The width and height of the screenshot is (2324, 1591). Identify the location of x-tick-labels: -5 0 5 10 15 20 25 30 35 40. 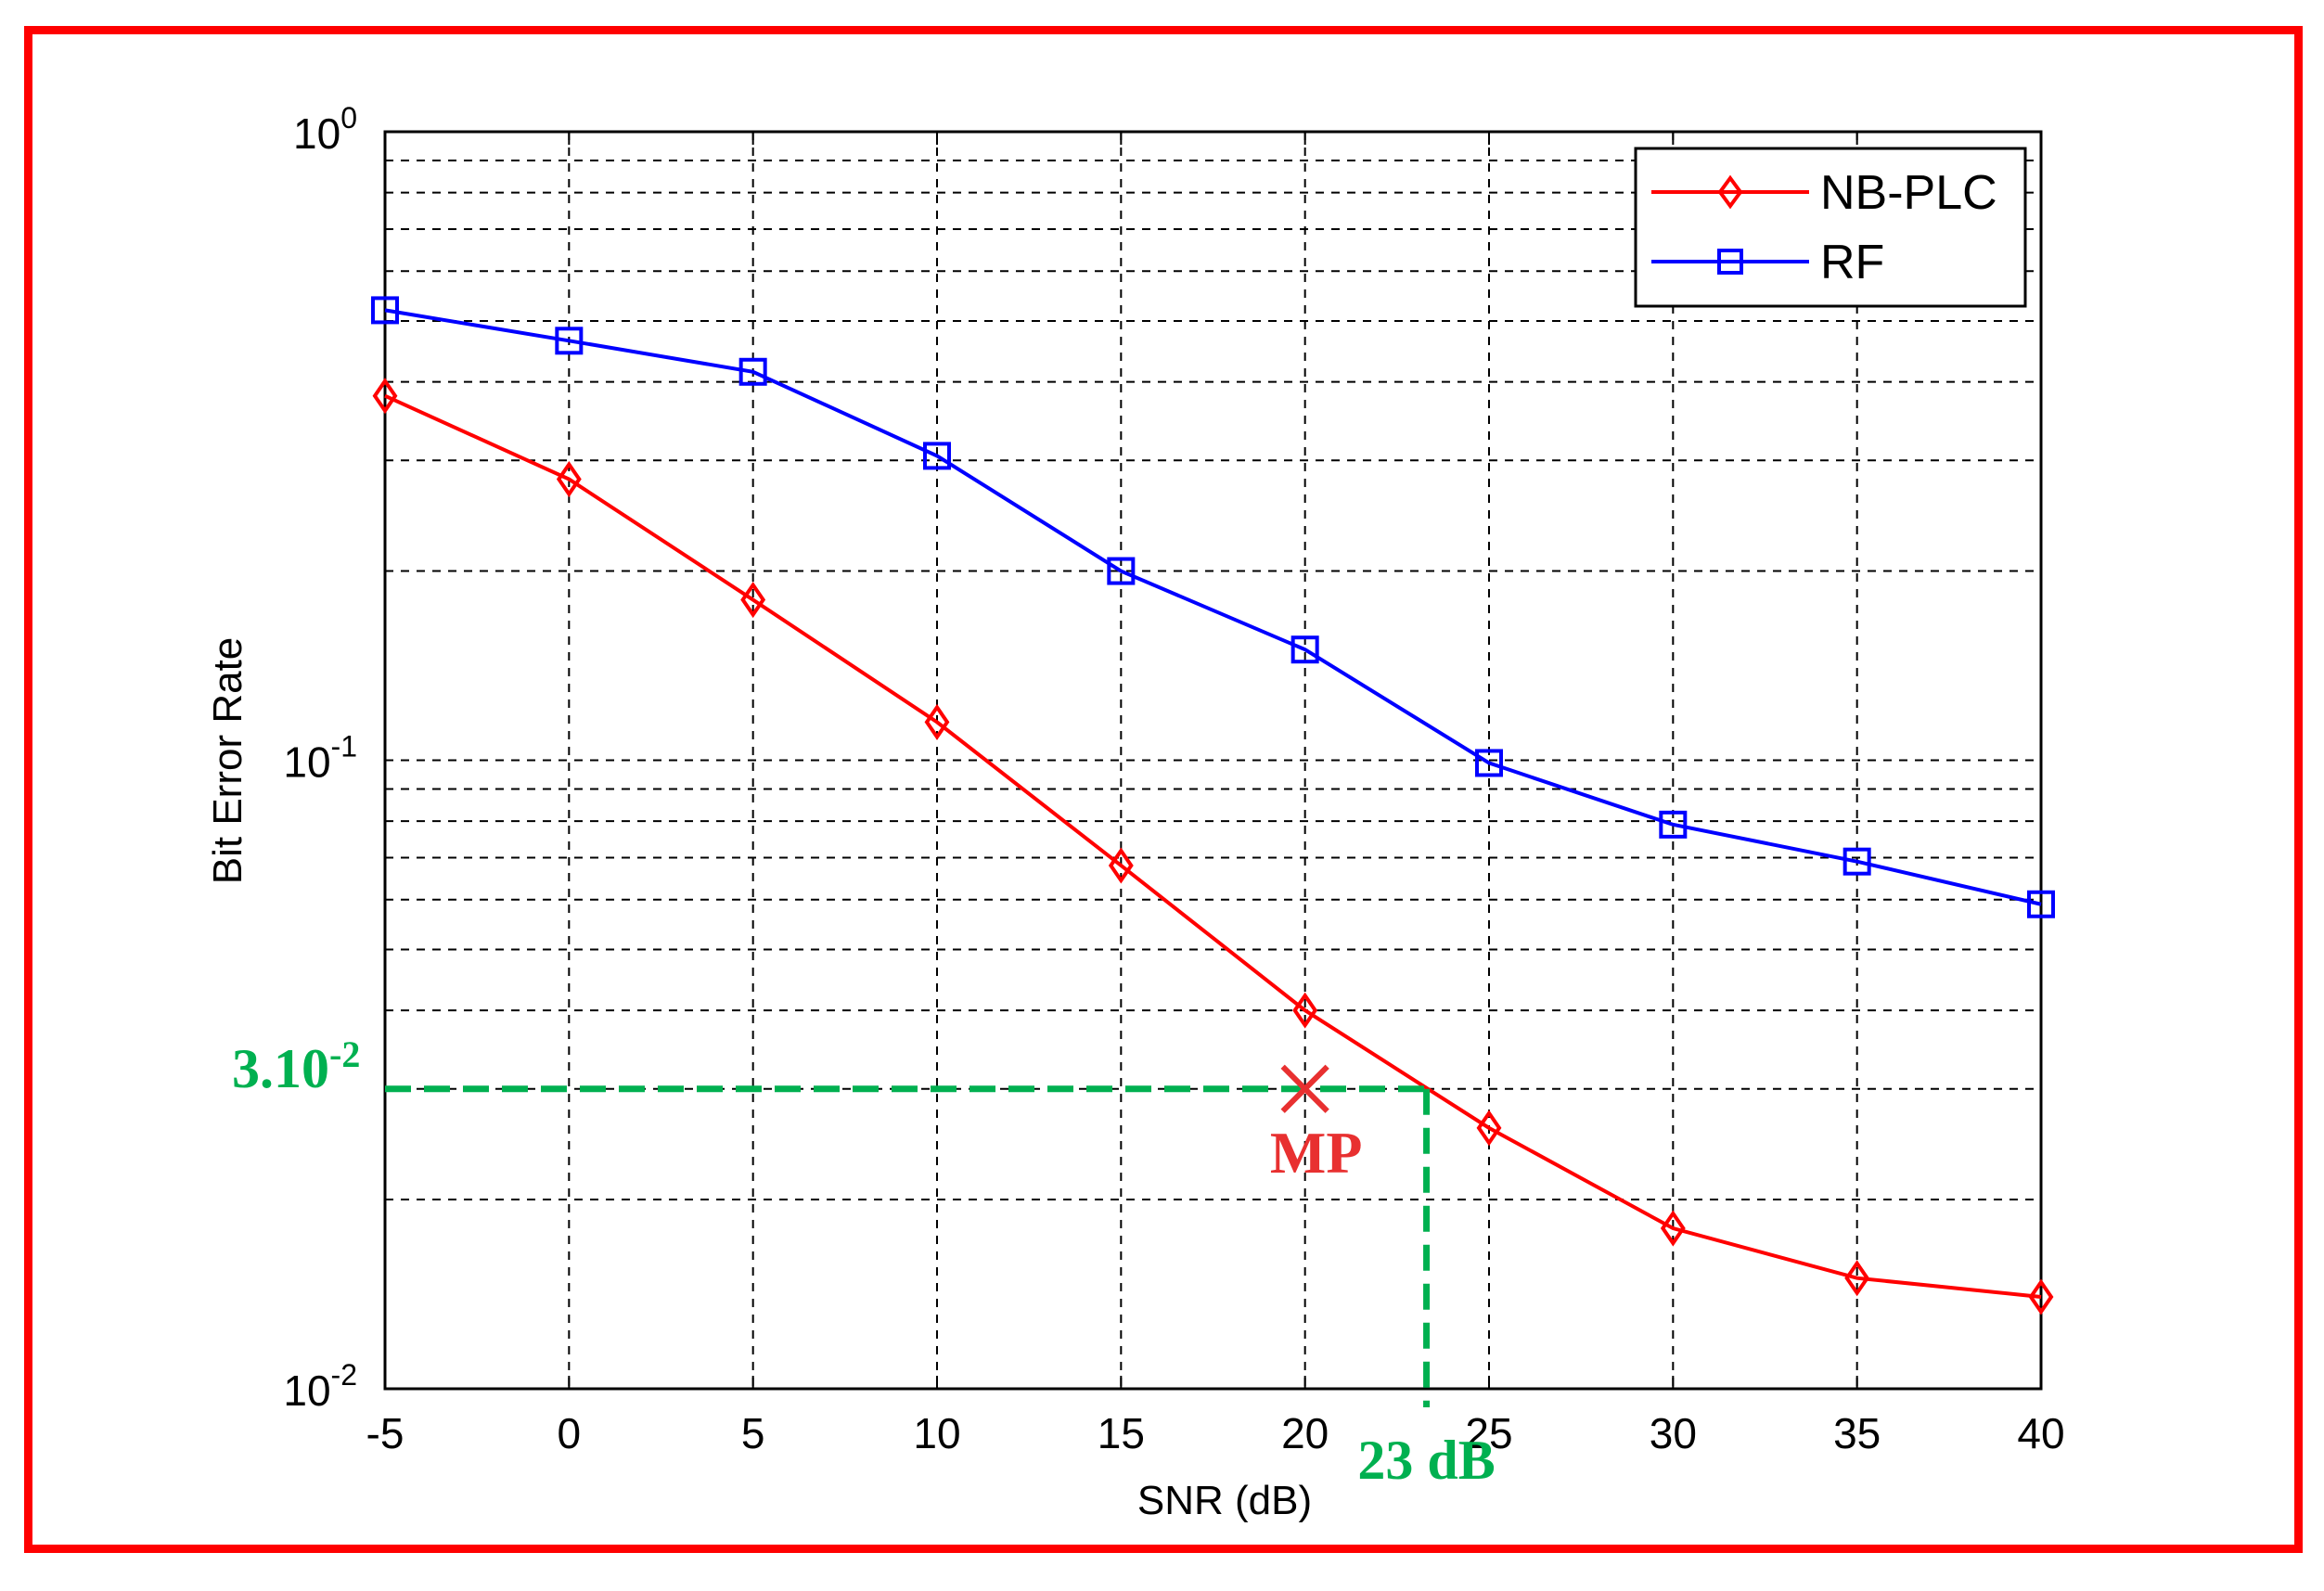
(1215, 1433).